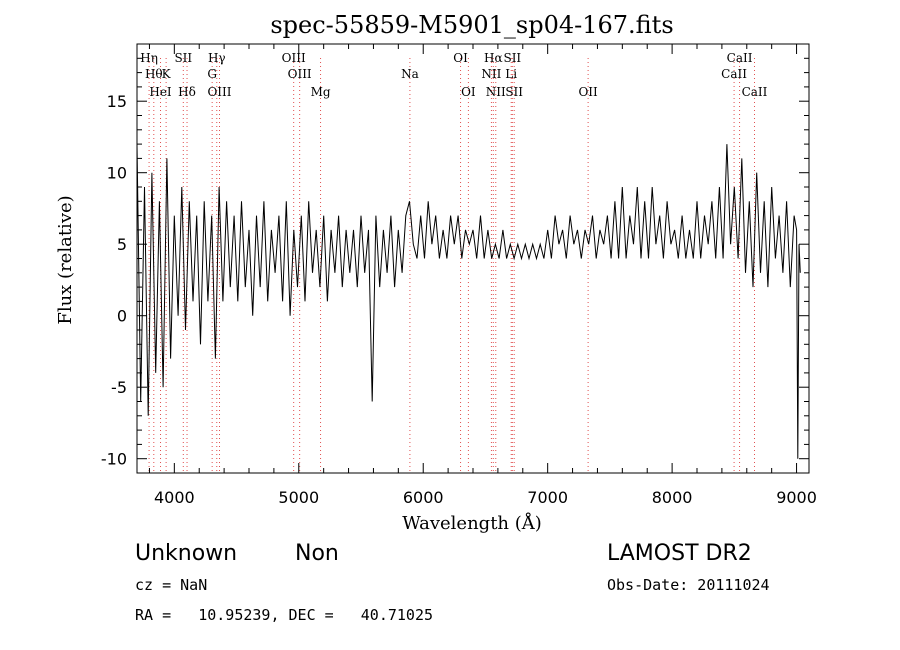 This screenshot has height=650, width=900. What do you see at coordinates (122, 316) in the screenshot?
I see `y-tick-label-2: 0` at bounding box center [122, 316].